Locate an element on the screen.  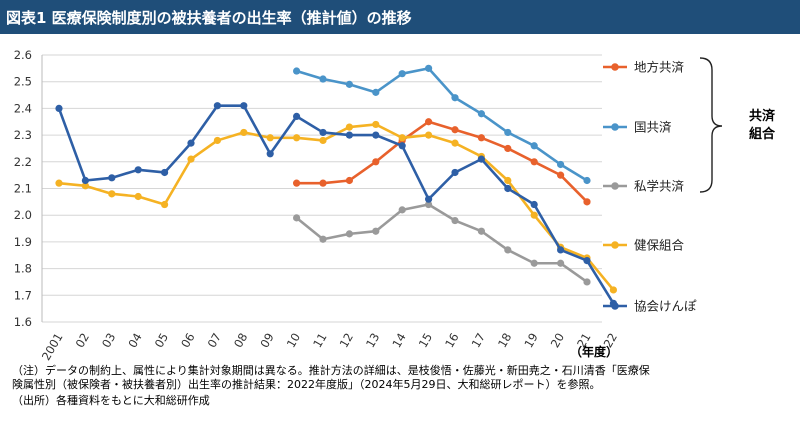
group-label-line1: 共済 is located at coordinates (762, 116).